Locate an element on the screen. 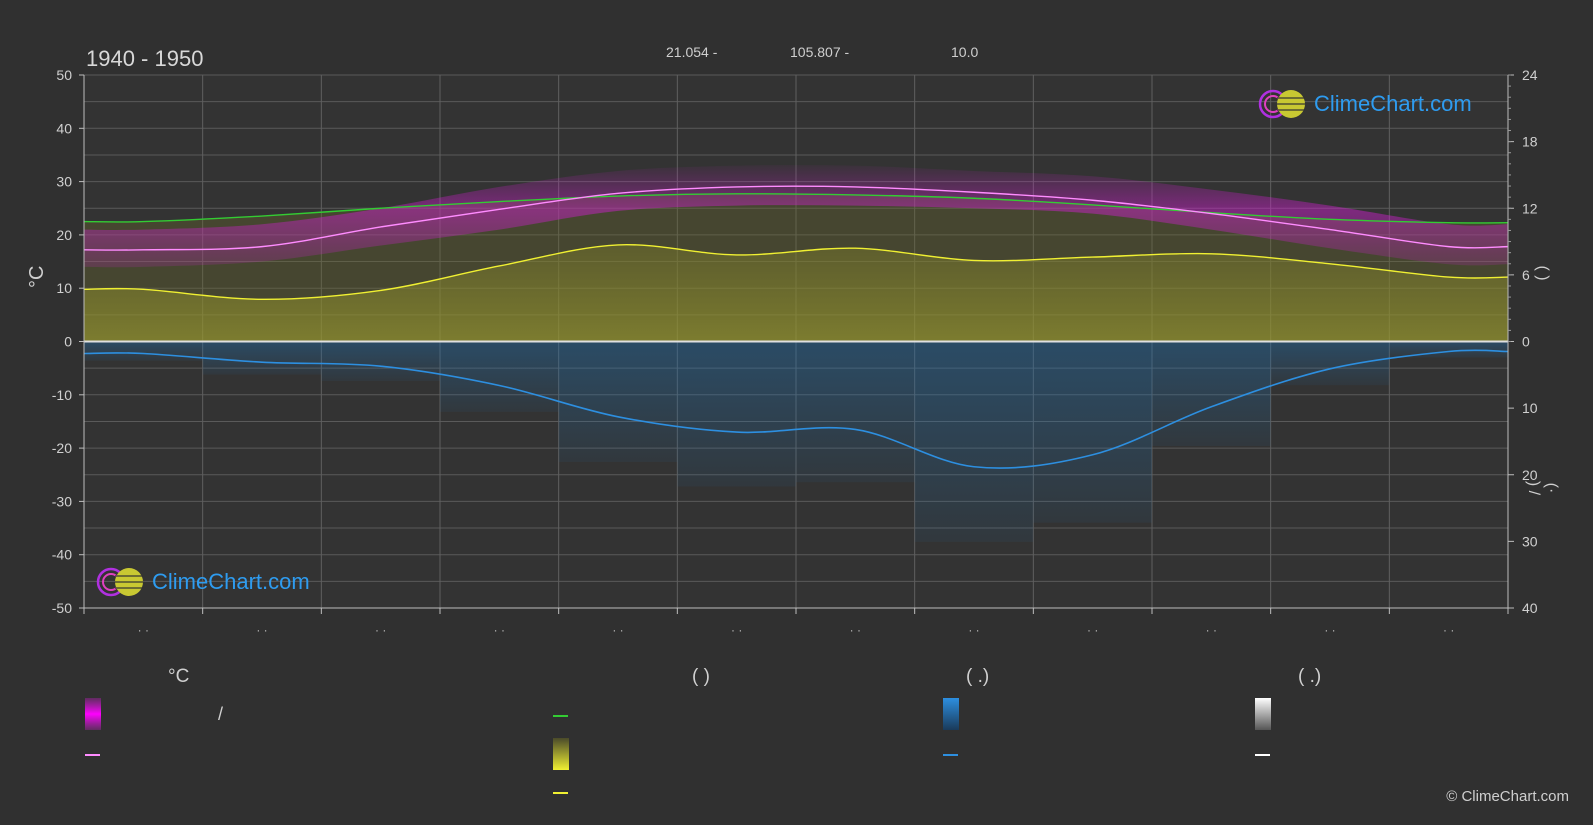  left-axis-unit: °C is located at coordinates (37, 276).